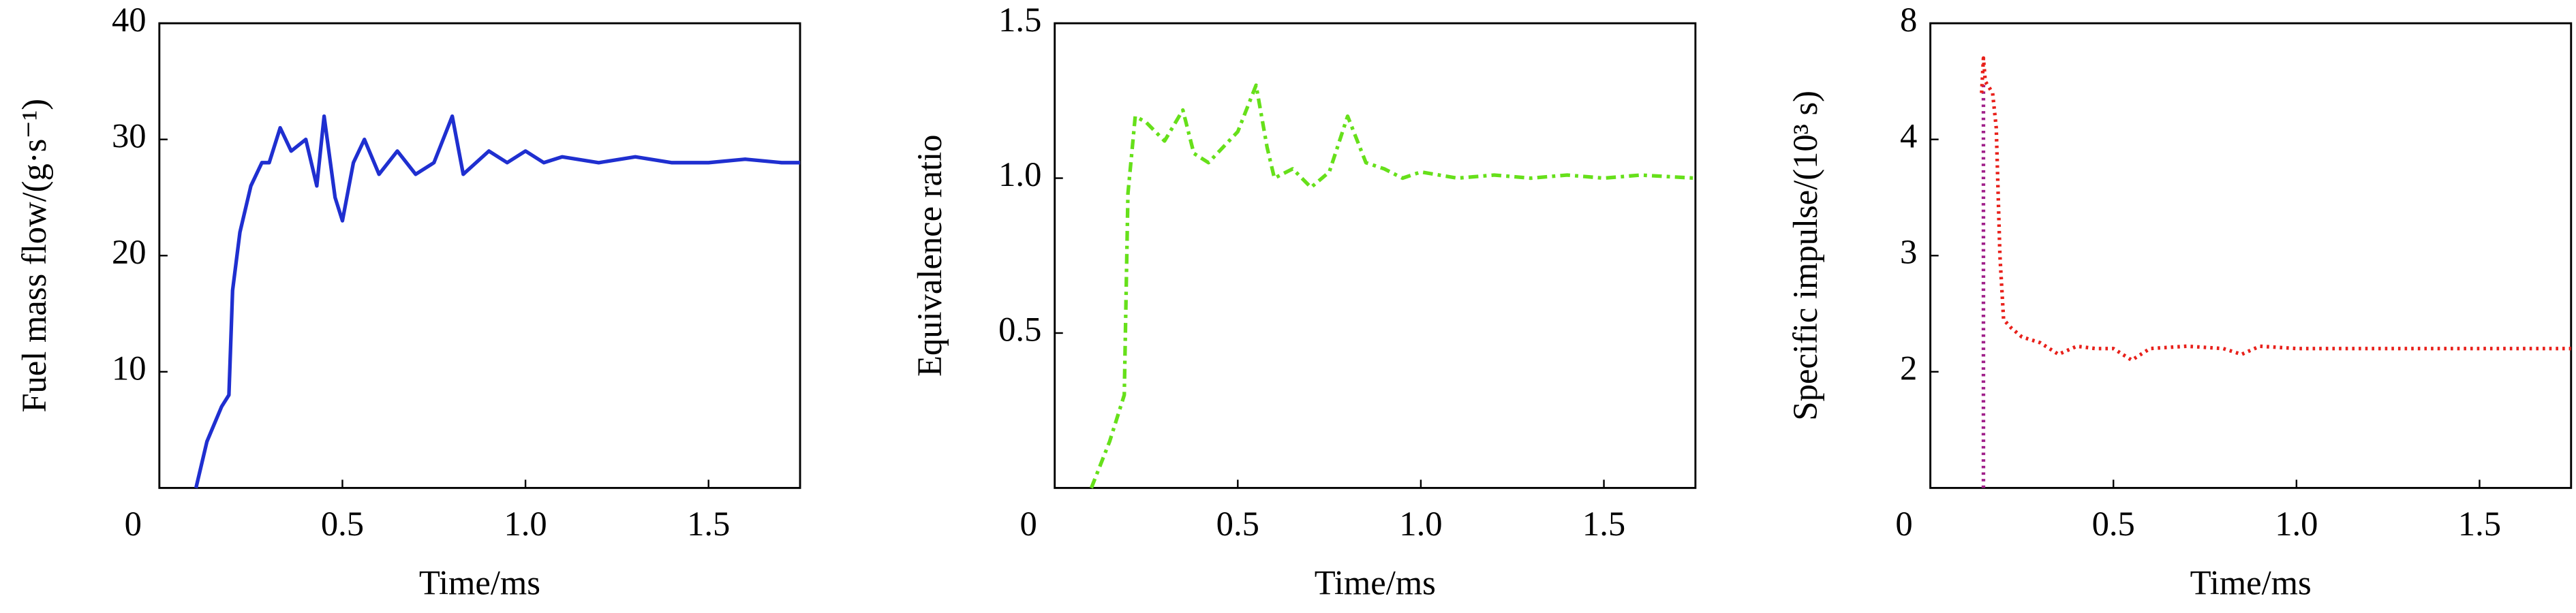 The height and width of the screenshot is (613, 2576). I want to click on y-axis-label: Fuel mass flow/(g·s⁻¹), so click(34, 256).